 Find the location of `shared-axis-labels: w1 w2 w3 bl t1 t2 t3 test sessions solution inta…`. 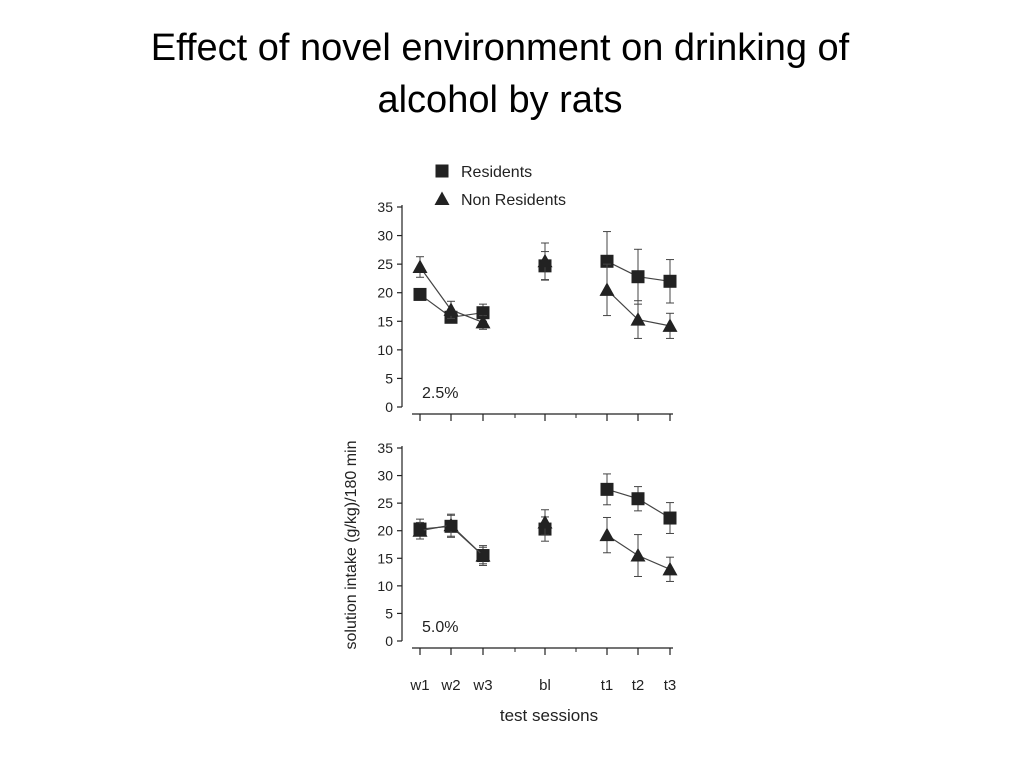

shared-axis-labels: w1 w2 w3 bl t1 t2 t3 test sessions solution inta… is located at coordinates (509, 583).